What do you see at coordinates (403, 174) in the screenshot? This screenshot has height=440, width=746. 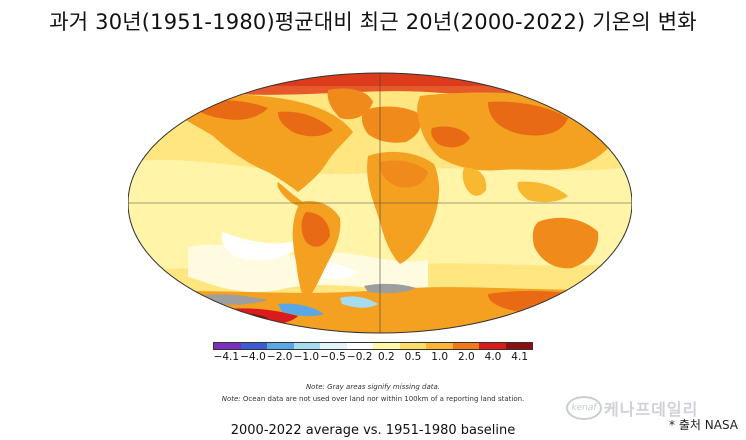 I see `north-africa-hot-region` at bounding box center [403, 174].